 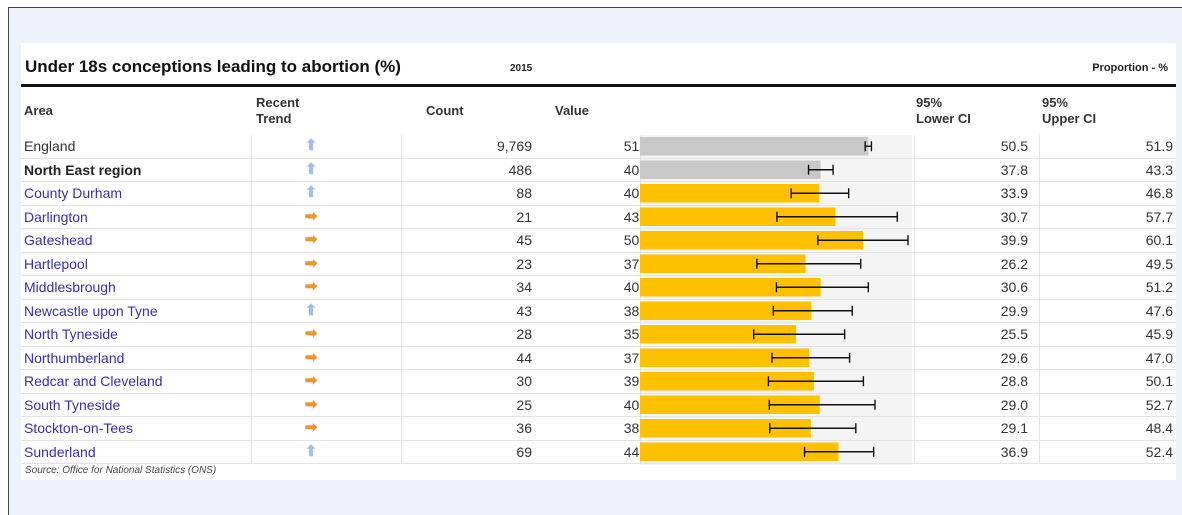 I want to click on measure-label: Proportion - %, so click(x=1130, y=68).